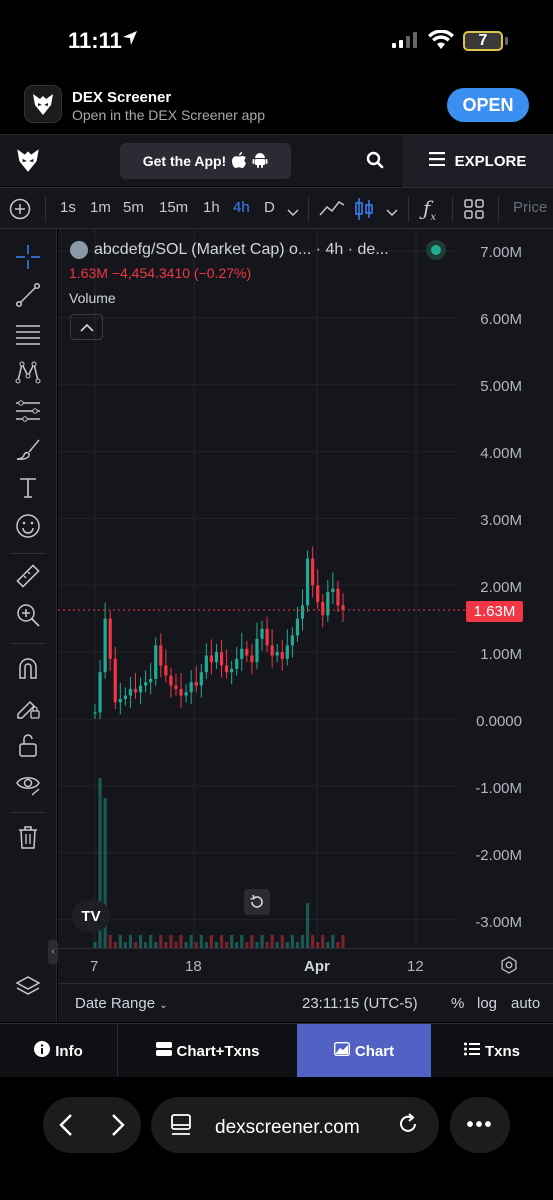 This screenshot has height=1200, width=553. What do you see at coordinates (118, 1127) in the screenshot?
I see `forward-arrow-icon` at bounding box center [118, 1127].